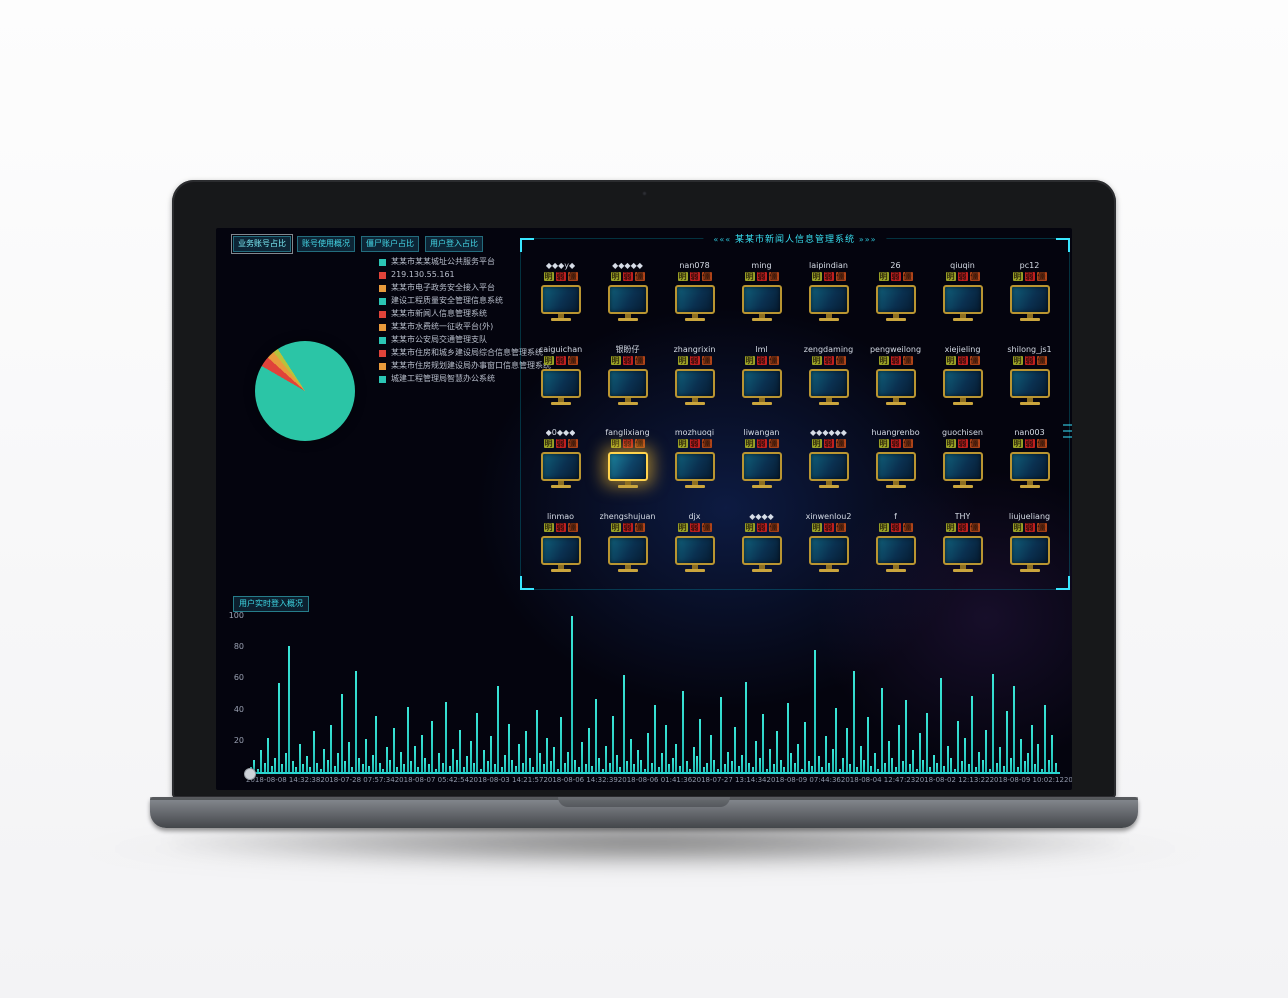  What do you see at coordinates (390, 244) in the screenshot?
I see `tab-3: 僵尸账户占比` at bounding box center [390, 244].